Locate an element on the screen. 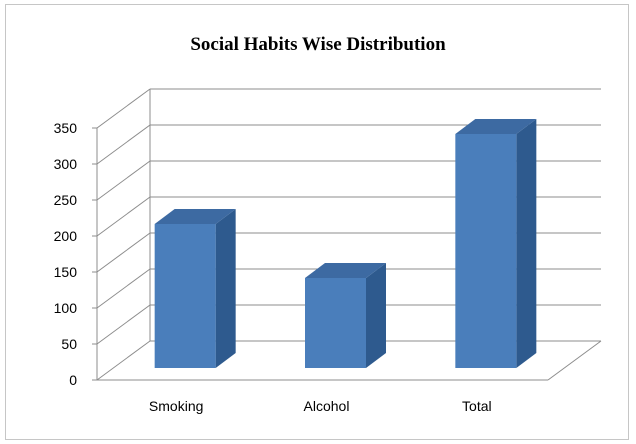 Image resolution: width=636 pixels, height=444 pixels. y-tick-label: 350 is located at coordinates (66, 128).